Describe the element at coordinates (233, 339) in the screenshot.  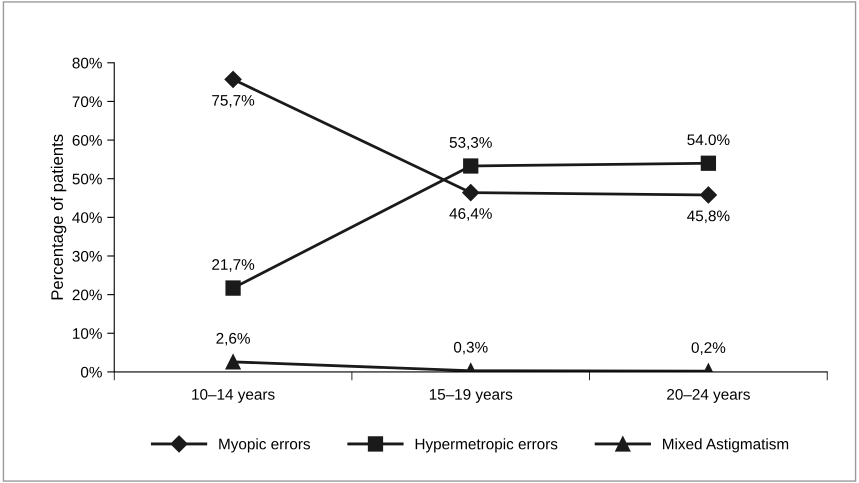
I see `data-label: 2,6%` at that location.